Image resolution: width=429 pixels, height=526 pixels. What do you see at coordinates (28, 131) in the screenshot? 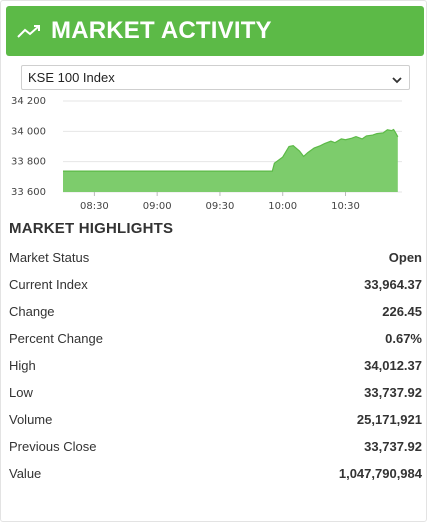
I see `y-tick-label: 34 000` at bounding box center [28, 131].